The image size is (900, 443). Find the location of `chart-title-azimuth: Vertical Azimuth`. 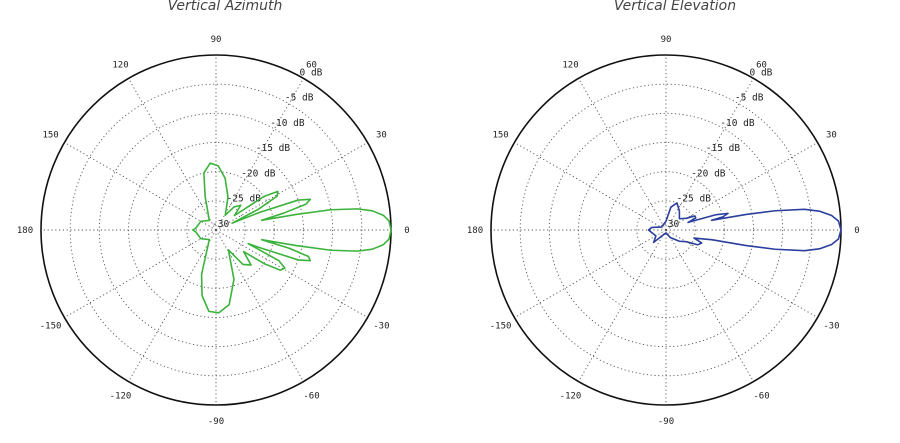

chart-title-azimuth: Vertical Azimuth is located at coordinates (225, 7).